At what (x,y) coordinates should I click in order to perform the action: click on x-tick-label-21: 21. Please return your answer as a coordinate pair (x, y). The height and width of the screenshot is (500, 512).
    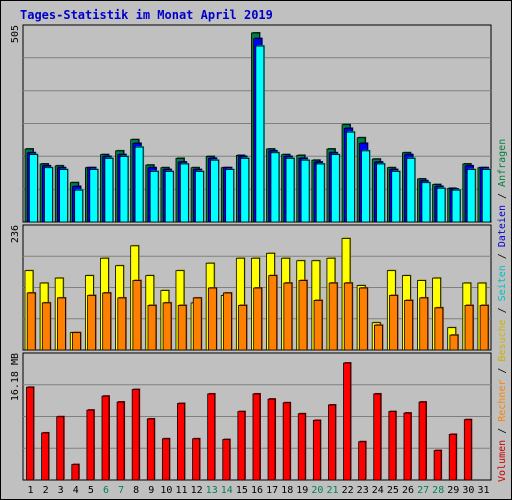
    Looking at the image, I should click on (332, 490).